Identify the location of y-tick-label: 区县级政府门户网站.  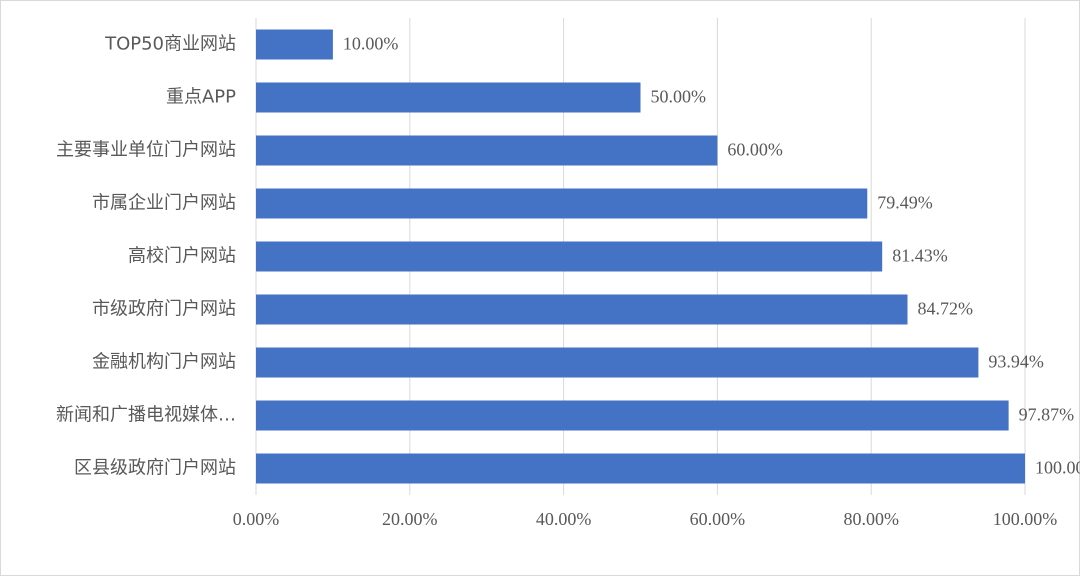
(155, 468).